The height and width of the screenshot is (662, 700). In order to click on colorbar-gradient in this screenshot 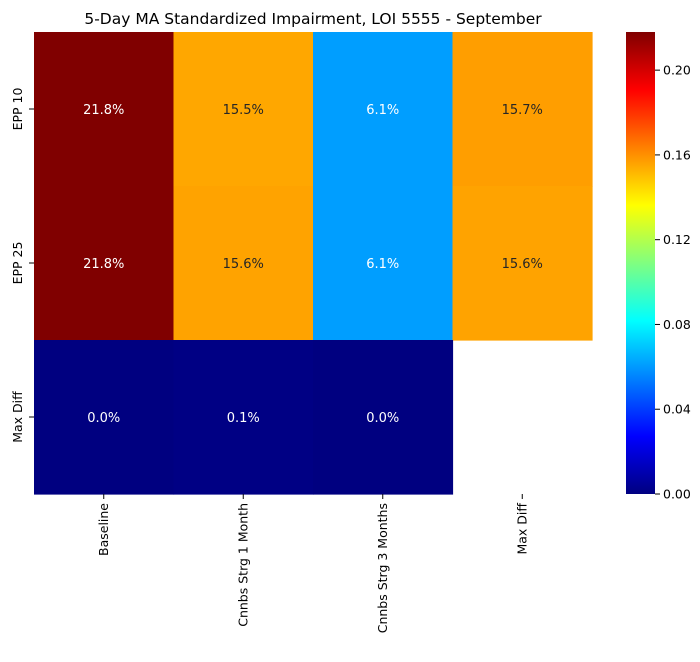, I will do `click(640, 263)`.